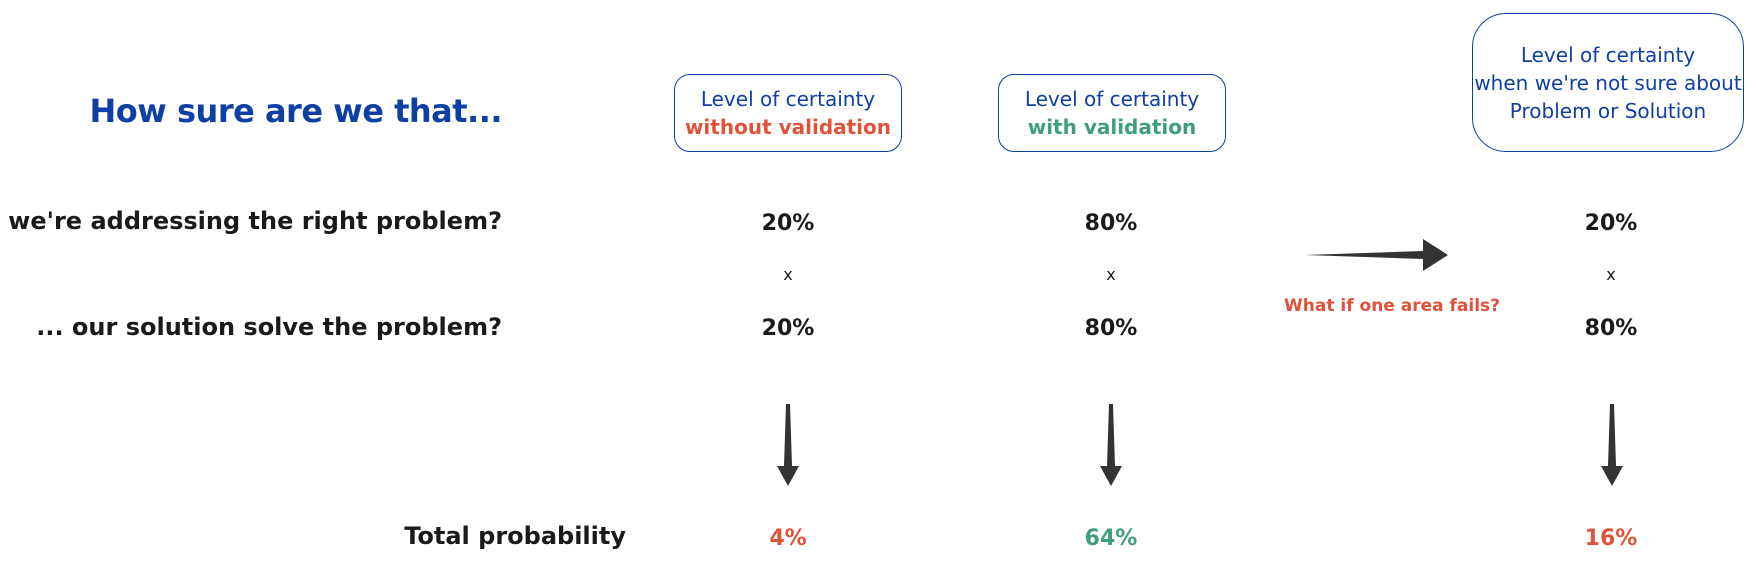 The height and width of the screenshot is (569, 1756). What do you see at coordinates (788, 99) in the screenshot?
I see `header-without-validation-line1: Level of certainty` at bounding box center [788, 99].